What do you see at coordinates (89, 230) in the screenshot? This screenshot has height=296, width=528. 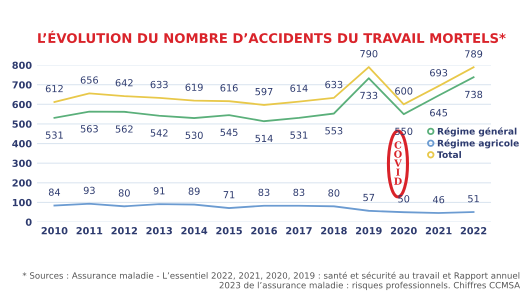 I see `x-tick-label: 2011` at bounding box center [89, 230].